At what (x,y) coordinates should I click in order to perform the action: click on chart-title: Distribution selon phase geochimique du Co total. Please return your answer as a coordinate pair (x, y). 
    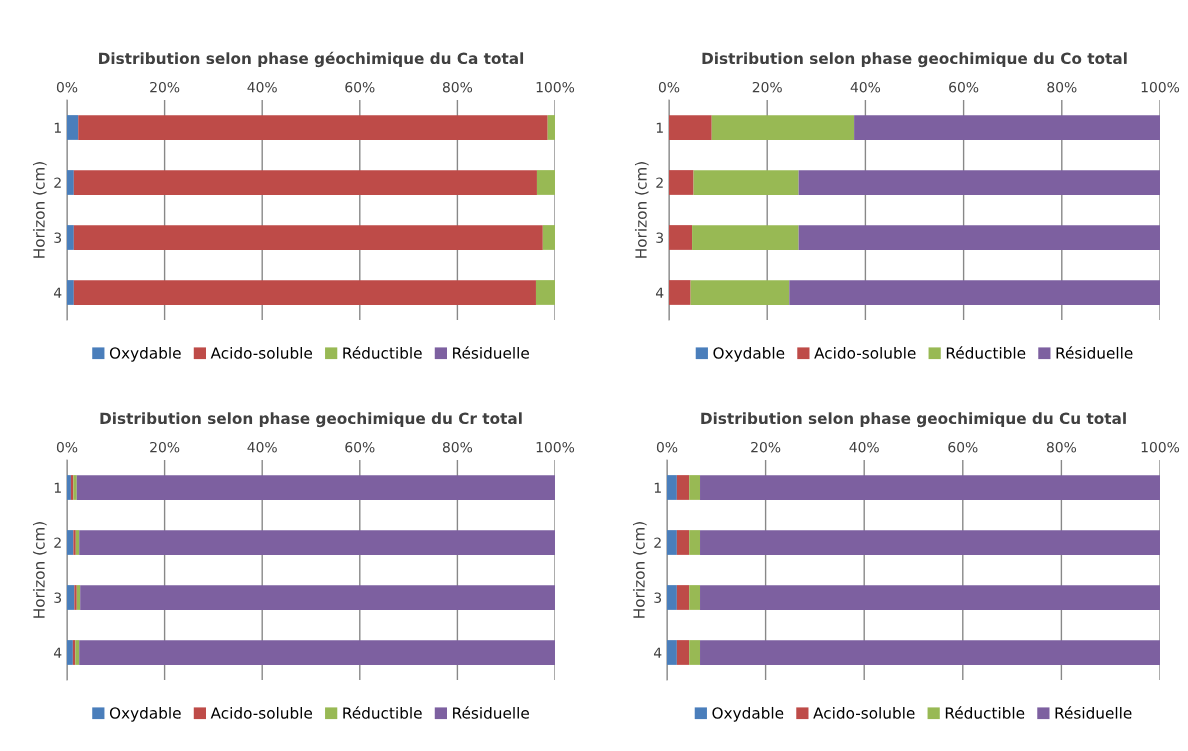
    Looking at the image, I should click on (914, 60).